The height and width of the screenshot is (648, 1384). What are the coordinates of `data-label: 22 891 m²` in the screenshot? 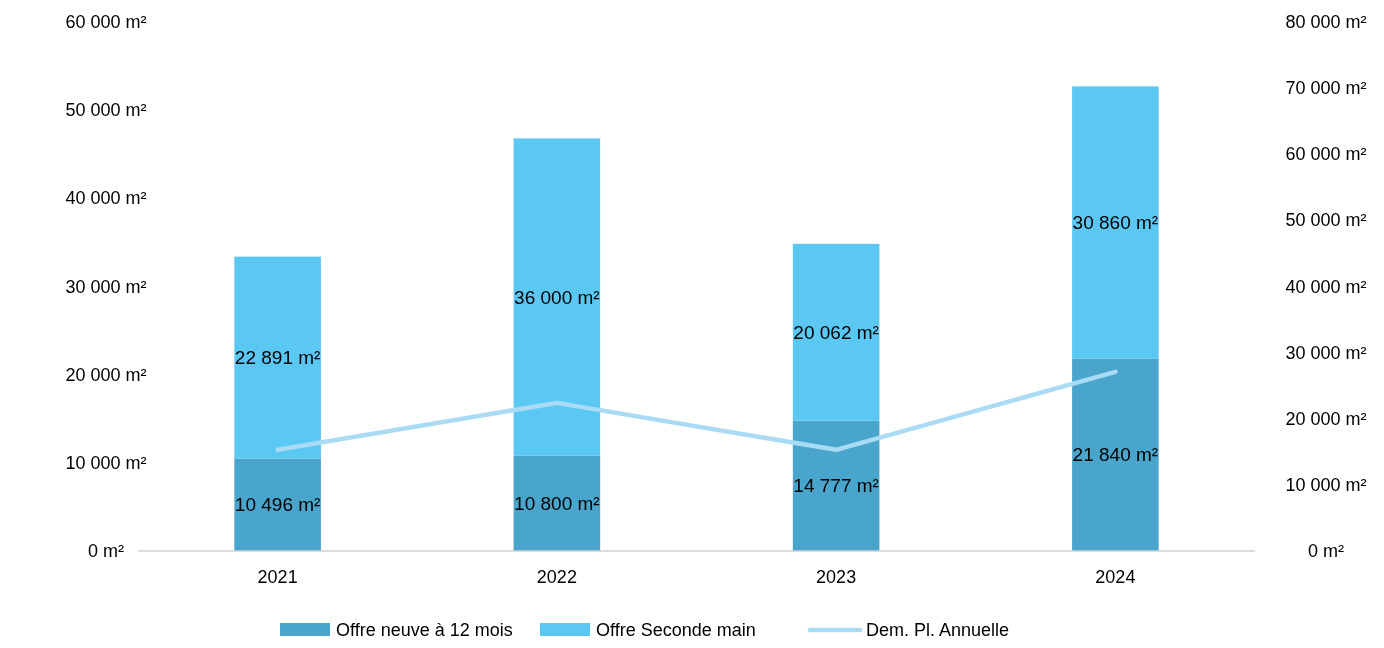 It's located at (277, 358).